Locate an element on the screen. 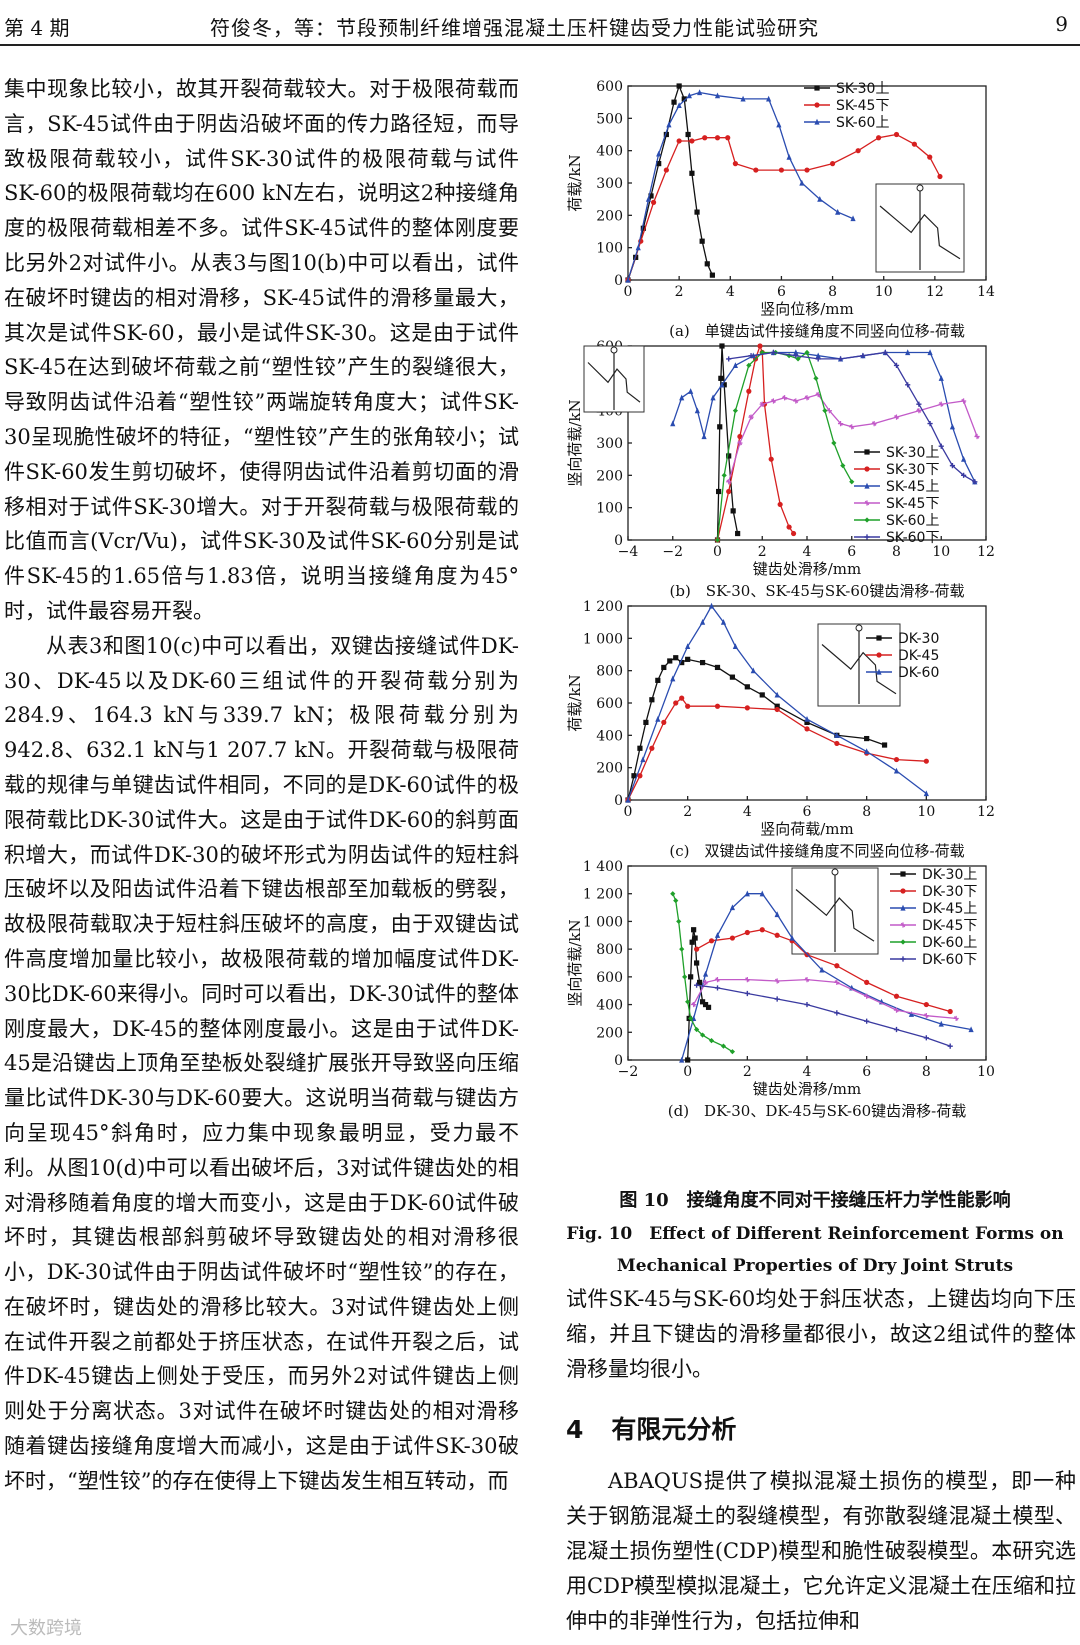 The width and height of the screenshot is (1080, 1645). x-tick-label: 6 is located at coordinates (781, 292).